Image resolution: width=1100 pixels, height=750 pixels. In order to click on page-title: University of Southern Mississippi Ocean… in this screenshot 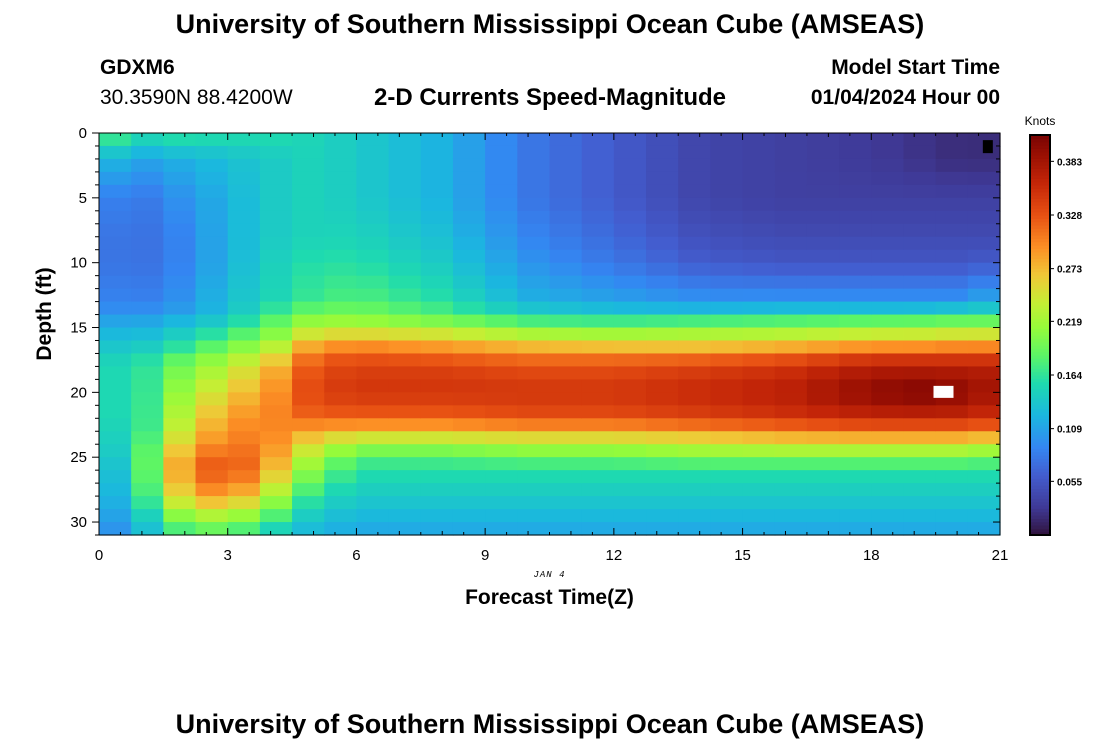, I will do `click(550, 24)`.